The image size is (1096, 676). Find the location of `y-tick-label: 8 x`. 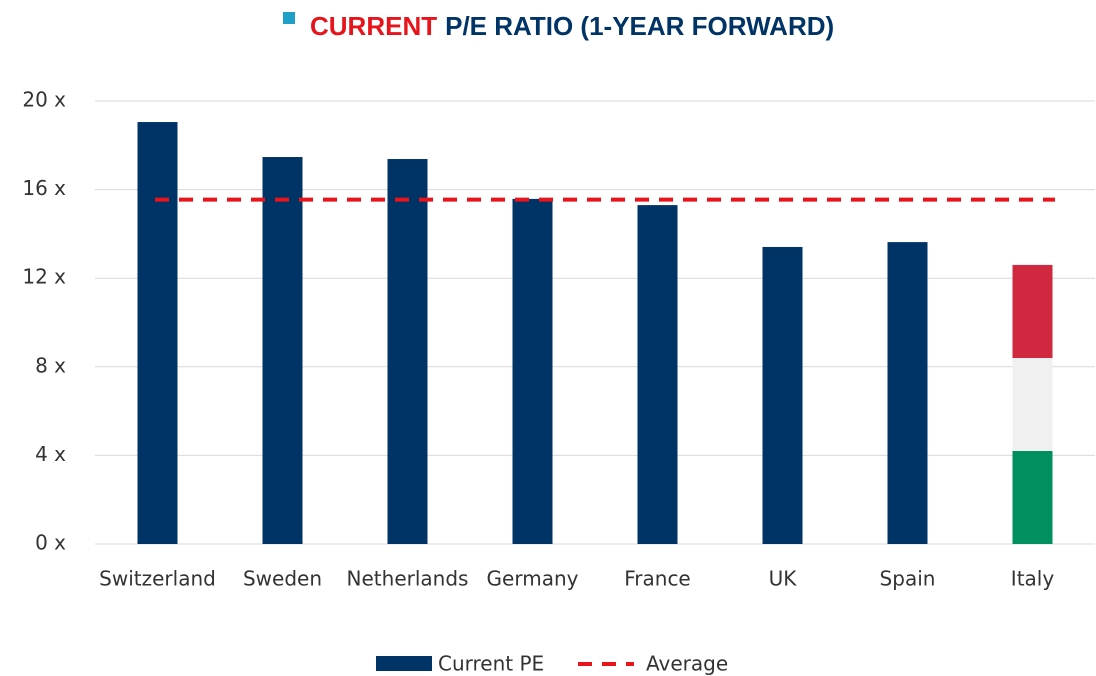

y-tick-label: 8 x is located at coordinates (50, 365).